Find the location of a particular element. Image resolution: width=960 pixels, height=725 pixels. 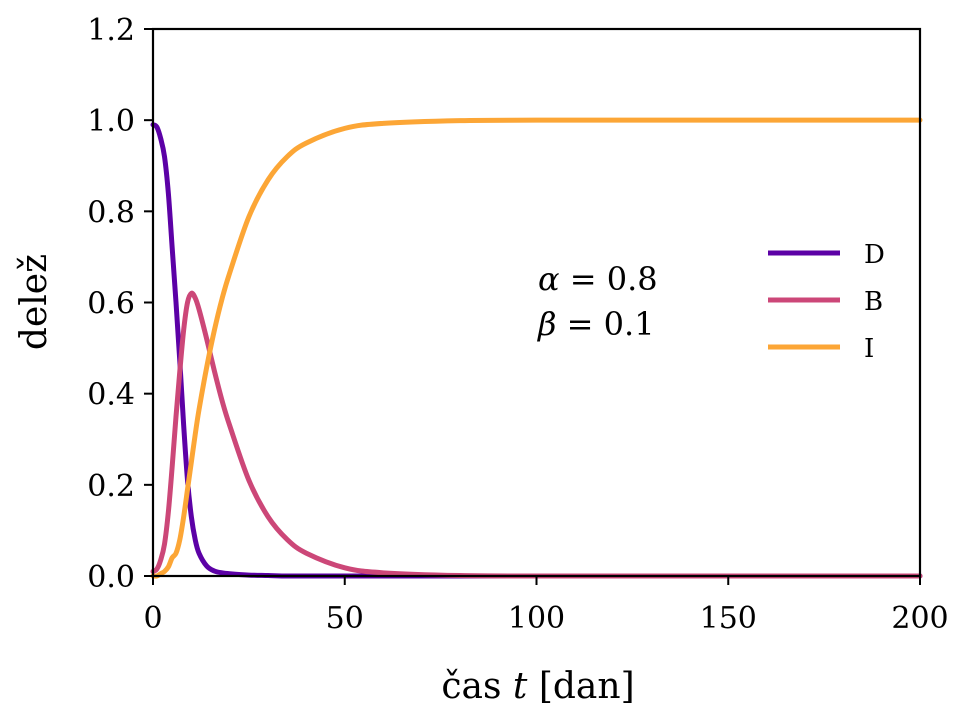

legend-label: B is located at coordinates (873, 302).